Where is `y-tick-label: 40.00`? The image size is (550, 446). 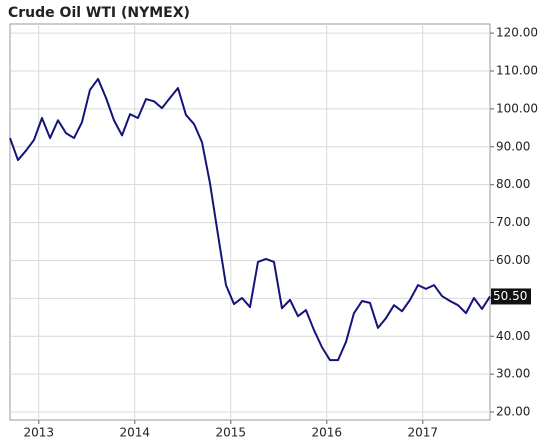
y-tick-label: 40.00 is located at coordinates (513, 336).